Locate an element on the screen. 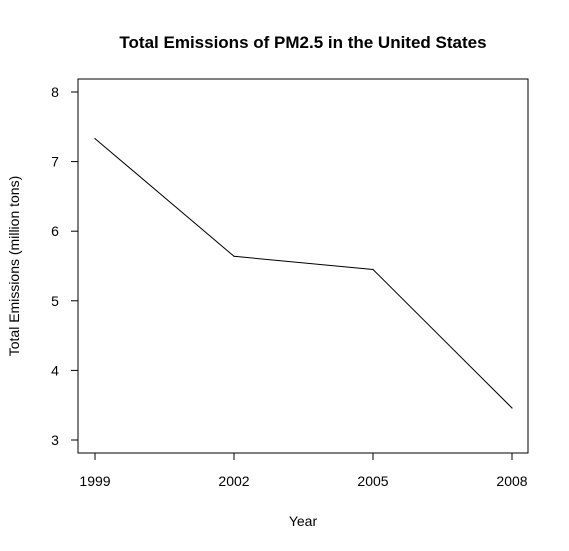 This screenshot has width=569, height=551. y-tick-label: 6 is located at coordinates (55, 231).